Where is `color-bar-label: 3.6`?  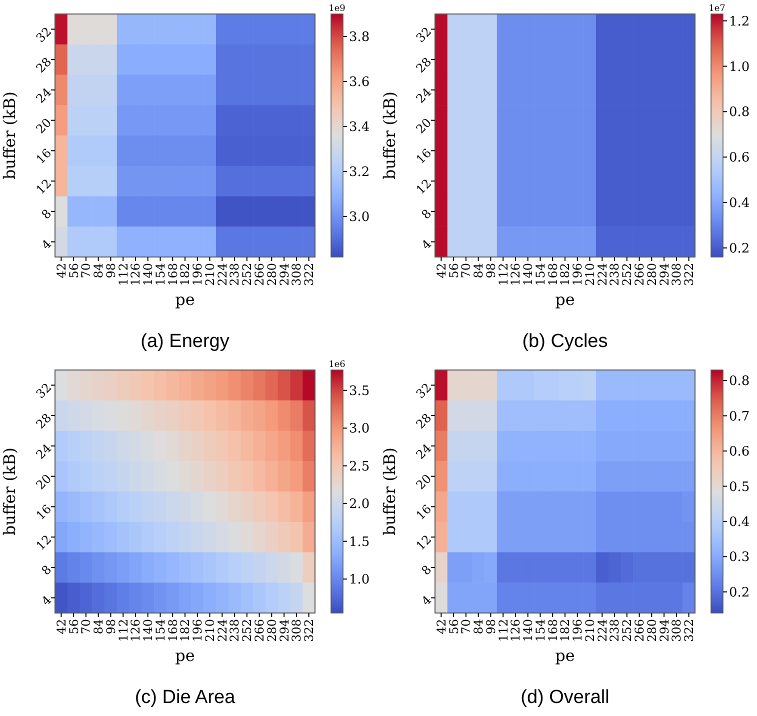 color-bar-label: 3.6 is located at coordinates (359, 82).